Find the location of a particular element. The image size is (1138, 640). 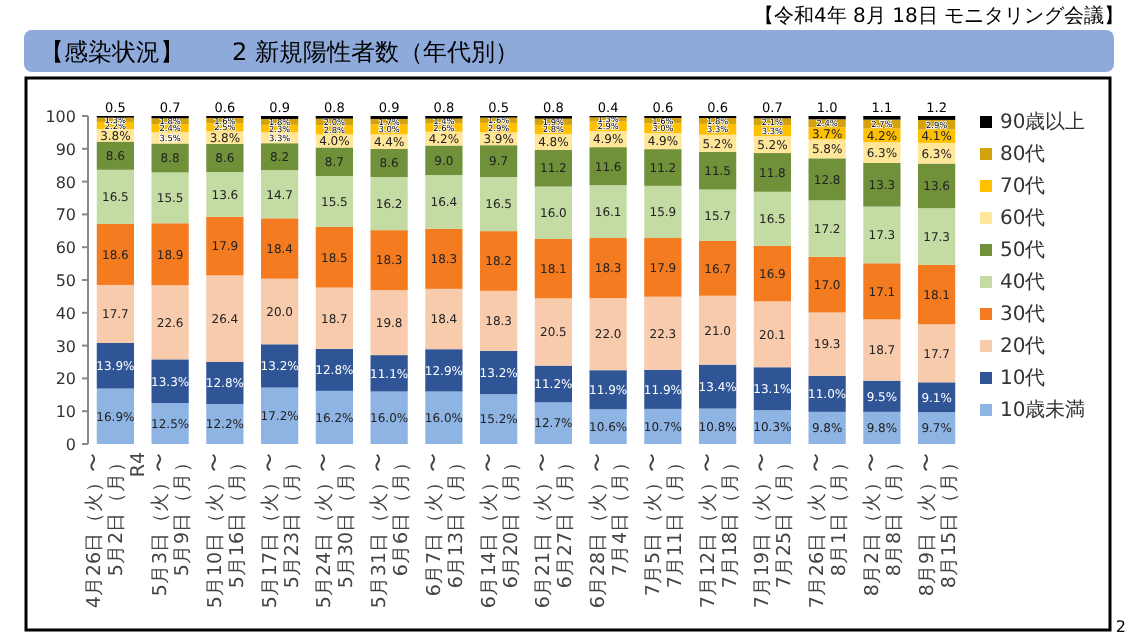

text: 【令和4年 8月 18日 モニタリング会議】 is located at coordinates (939, 16).